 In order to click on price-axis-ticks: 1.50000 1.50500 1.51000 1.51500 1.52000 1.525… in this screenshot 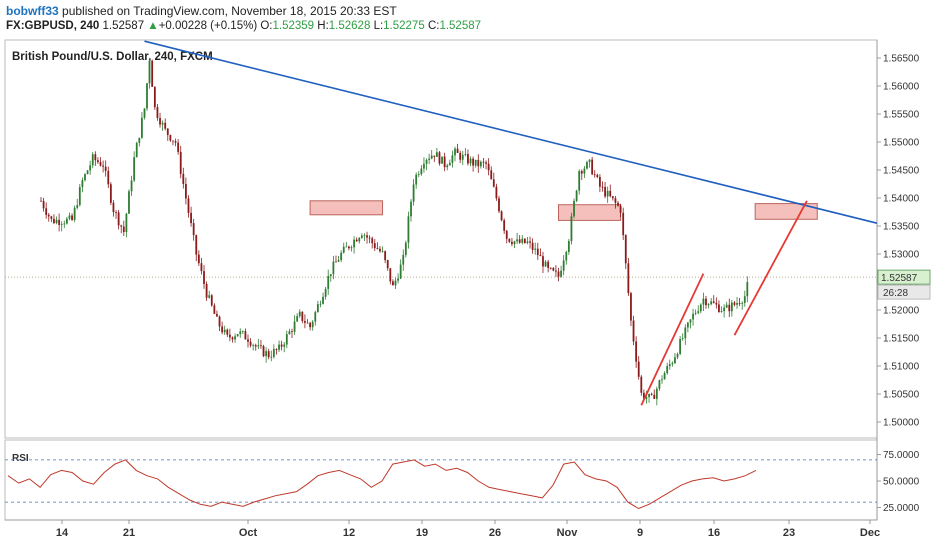, I will do `click(898, 241)`.